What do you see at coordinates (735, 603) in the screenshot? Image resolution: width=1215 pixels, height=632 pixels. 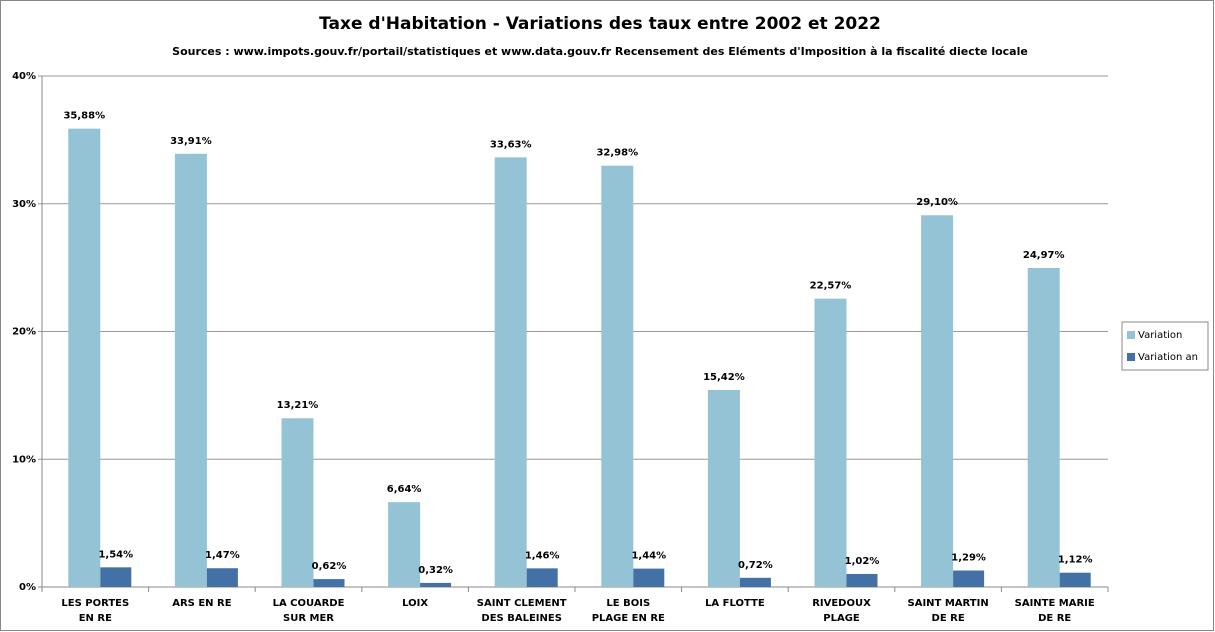 I see `x-tick-label: LA FLOTTE` at bounding box center [735, 603].